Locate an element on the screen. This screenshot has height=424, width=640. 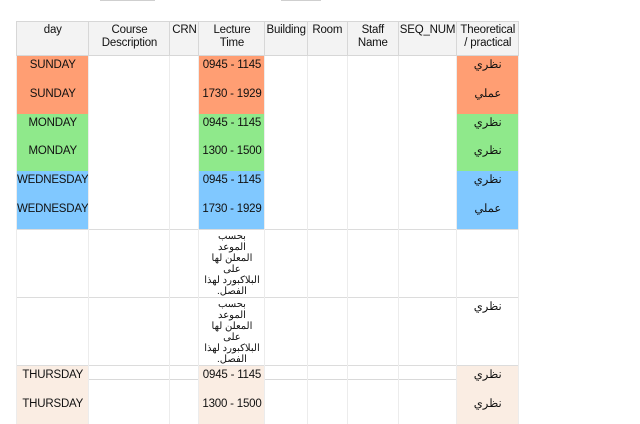
top-scroll-mark is located at coordinates (127, 0).